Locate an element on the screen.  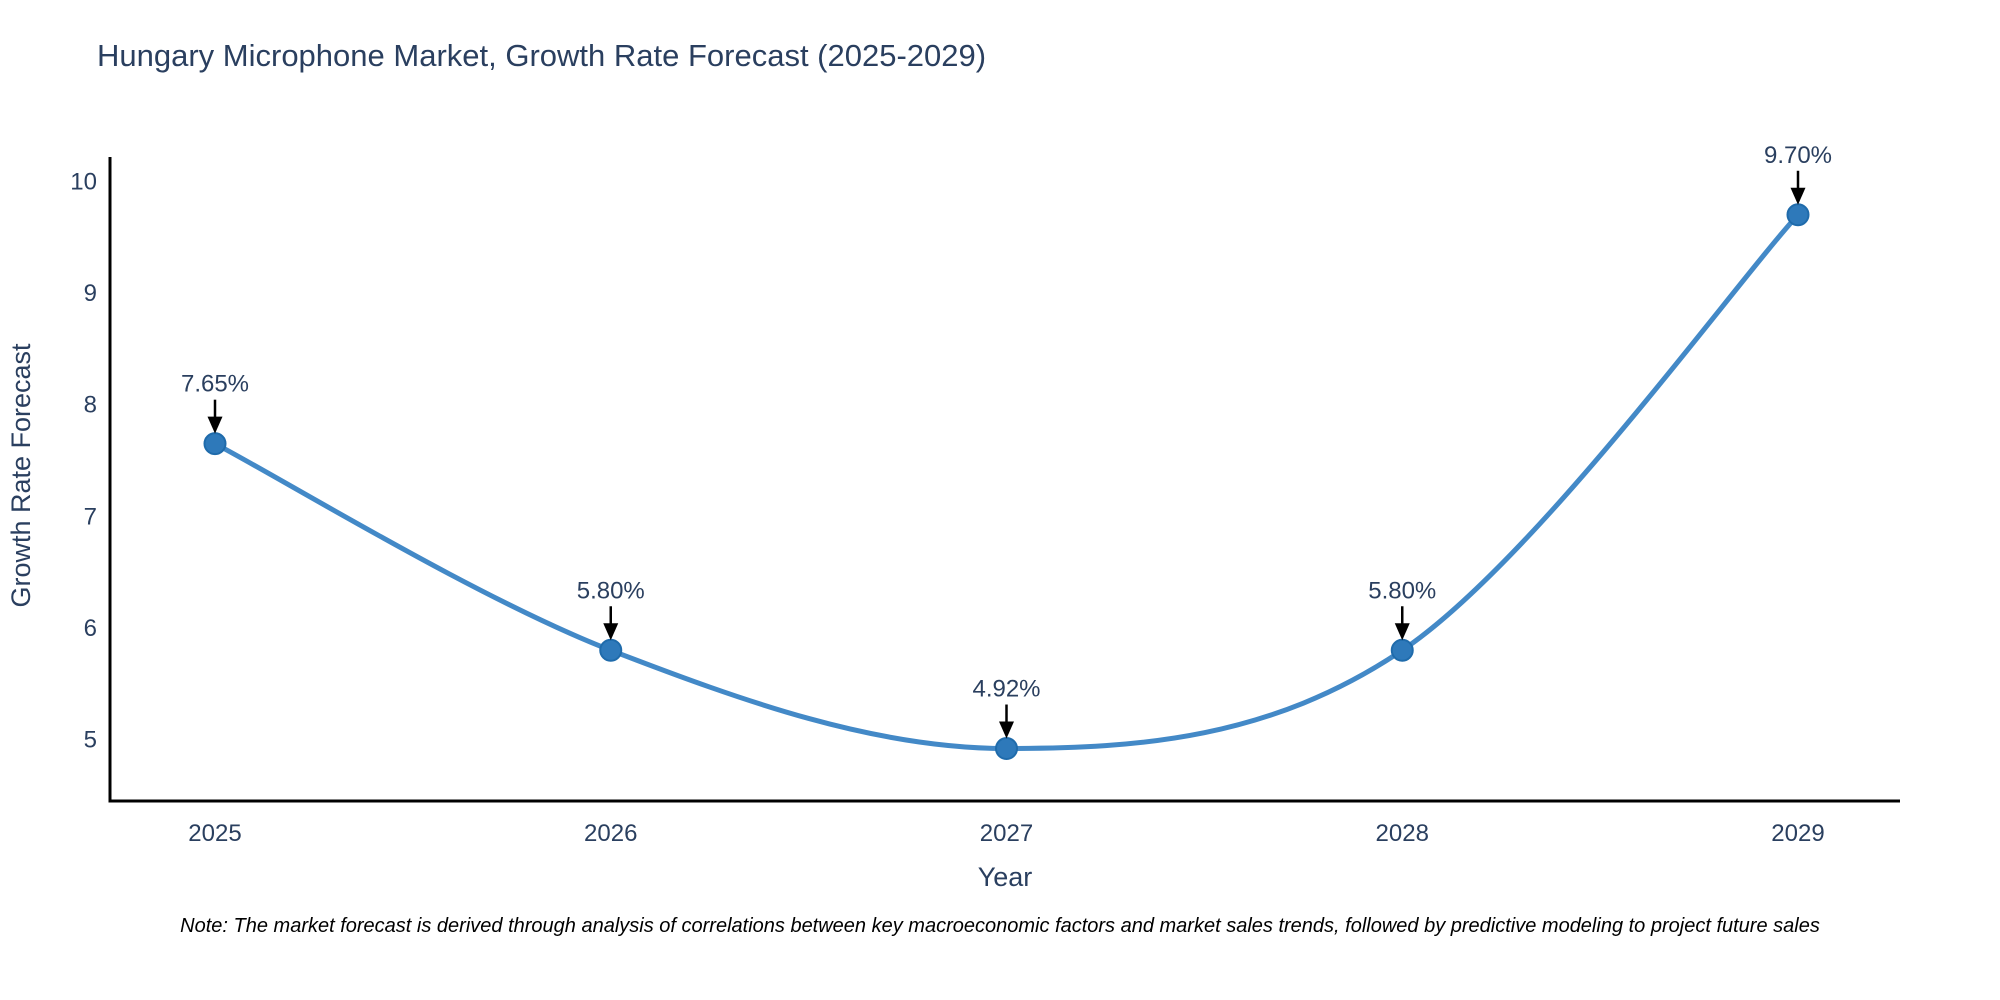
annotation-label-2026: 5.80% is located at coordinates (611, 590).